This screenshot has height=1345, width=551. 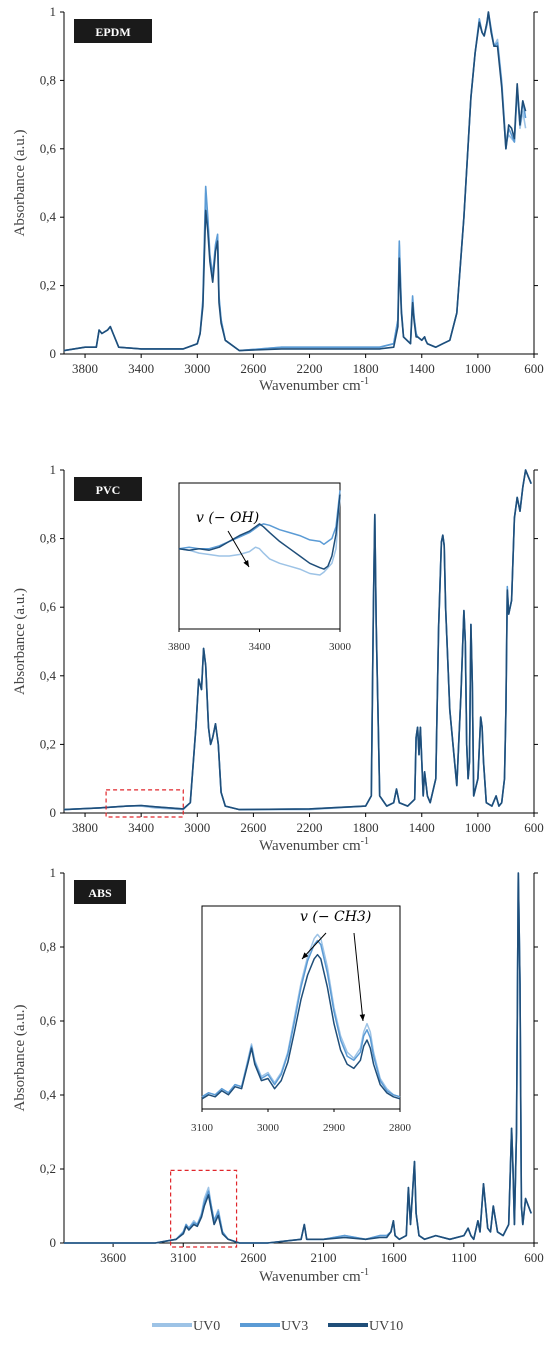 I want to click on legend-label-uv0: UV0, so click(x=206, y=1326).